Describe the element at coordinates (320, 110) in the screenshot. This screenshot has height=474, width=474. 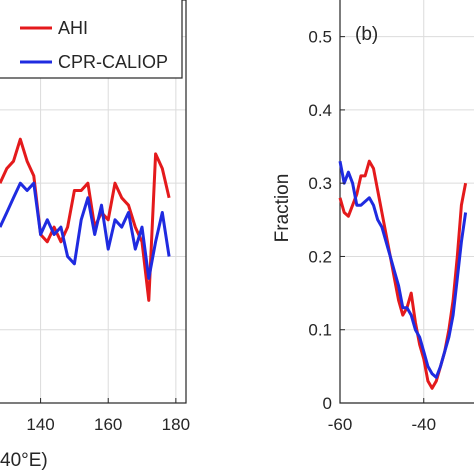
I see `y-tick-label: 0.4` at that location.